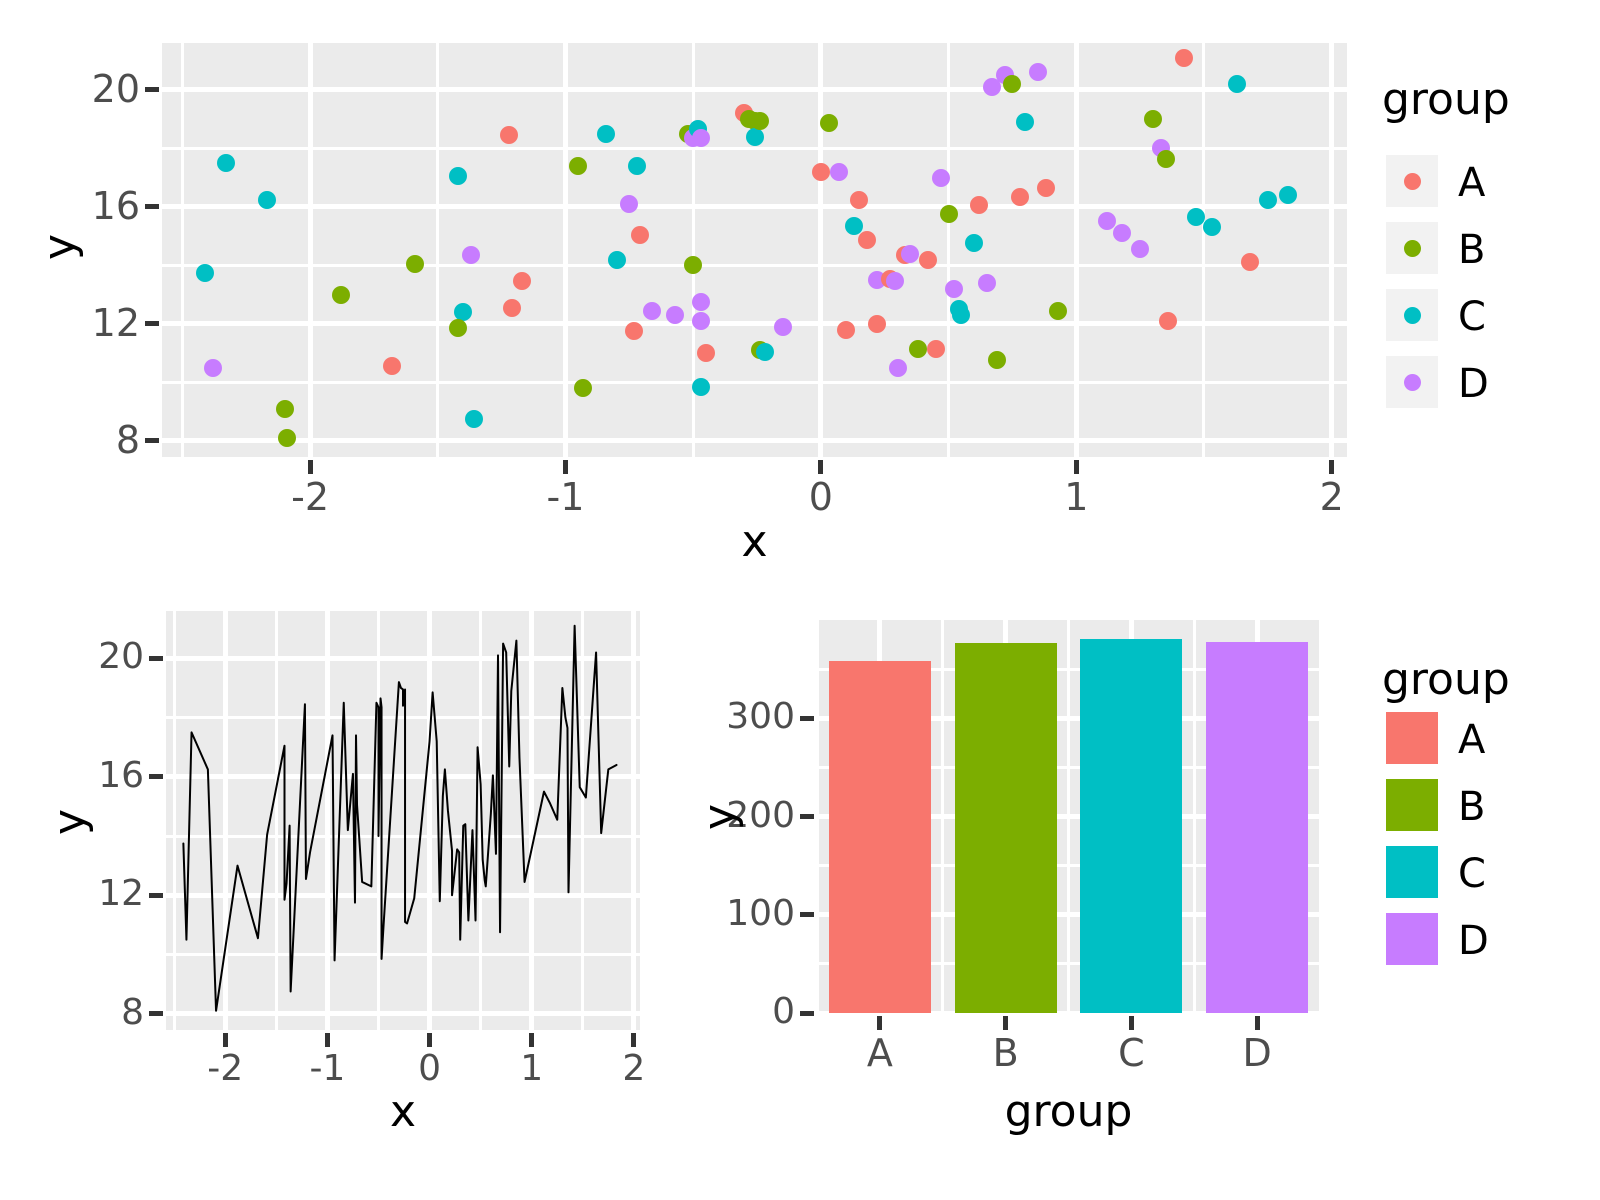 The image size is (1600, 1200). Describe the element at coordinates (1005, 1053) in the screenshot. I see `x-tick-label: B` at that location.